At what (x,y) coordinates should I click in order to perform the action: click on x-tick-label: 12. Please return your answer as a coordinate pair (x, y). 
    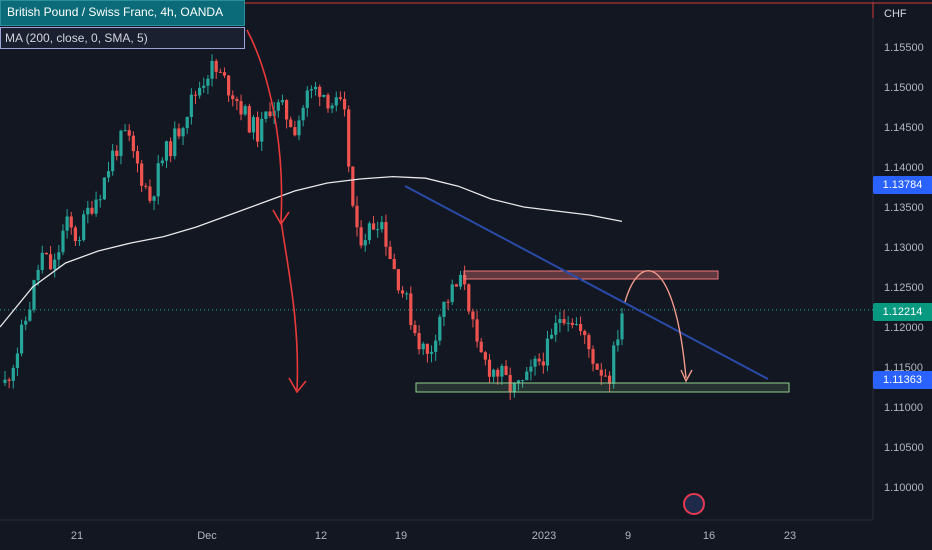
    Looking at the image, I should click on (321, 536).